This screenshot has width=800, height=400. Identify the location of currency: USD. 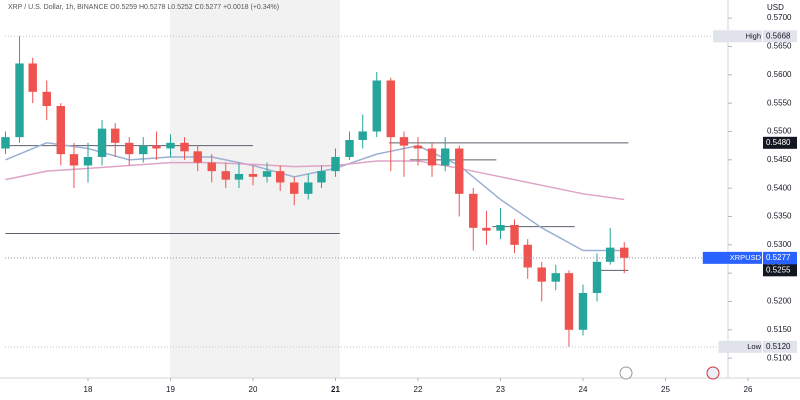
(775, 7).